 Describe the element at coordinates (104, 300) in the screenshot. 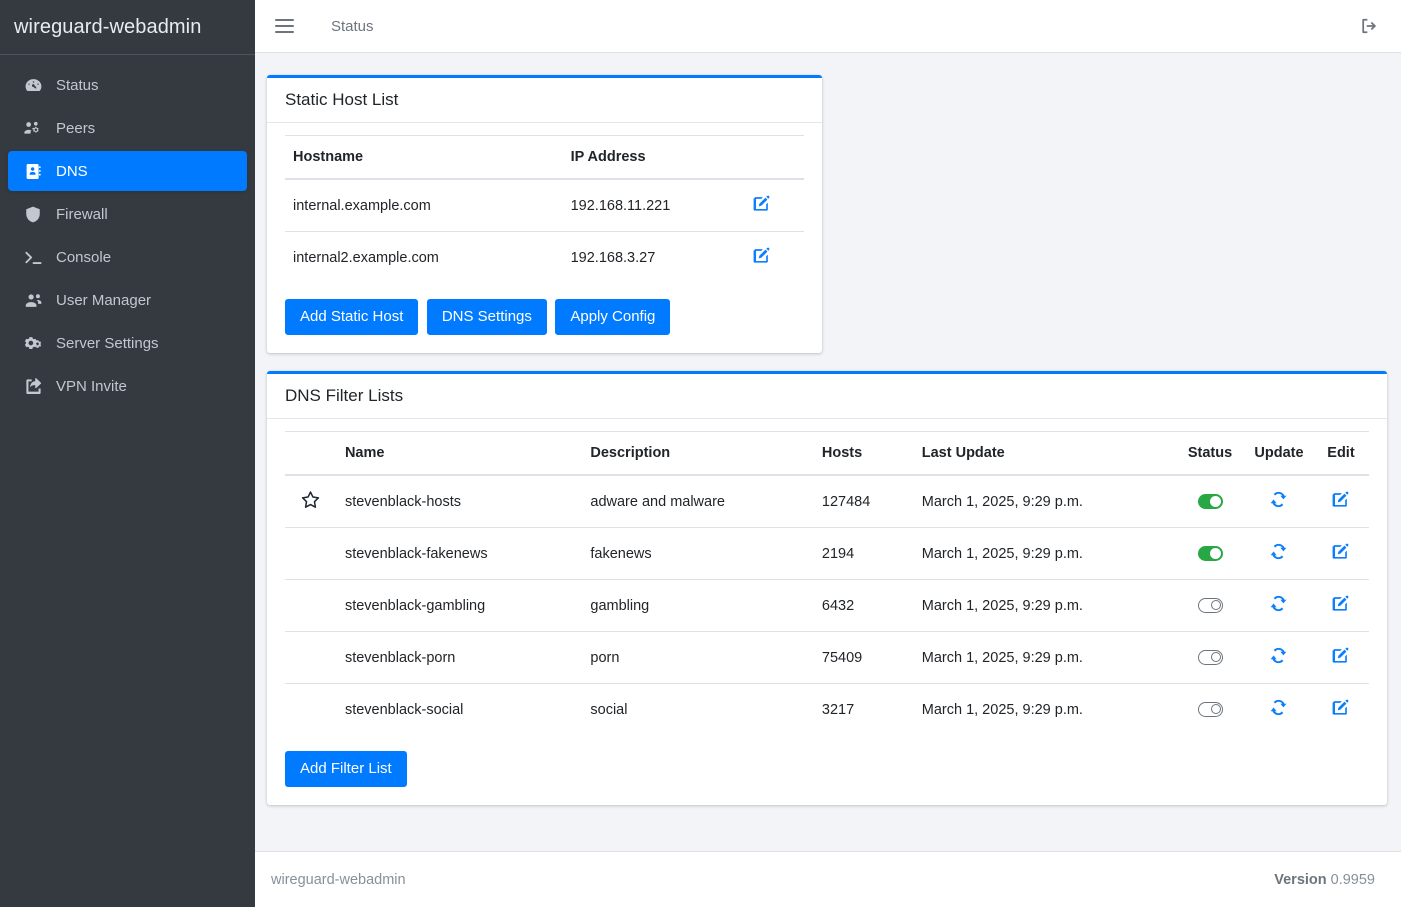

I see `sidebar-item-label: User Manager` at that location.